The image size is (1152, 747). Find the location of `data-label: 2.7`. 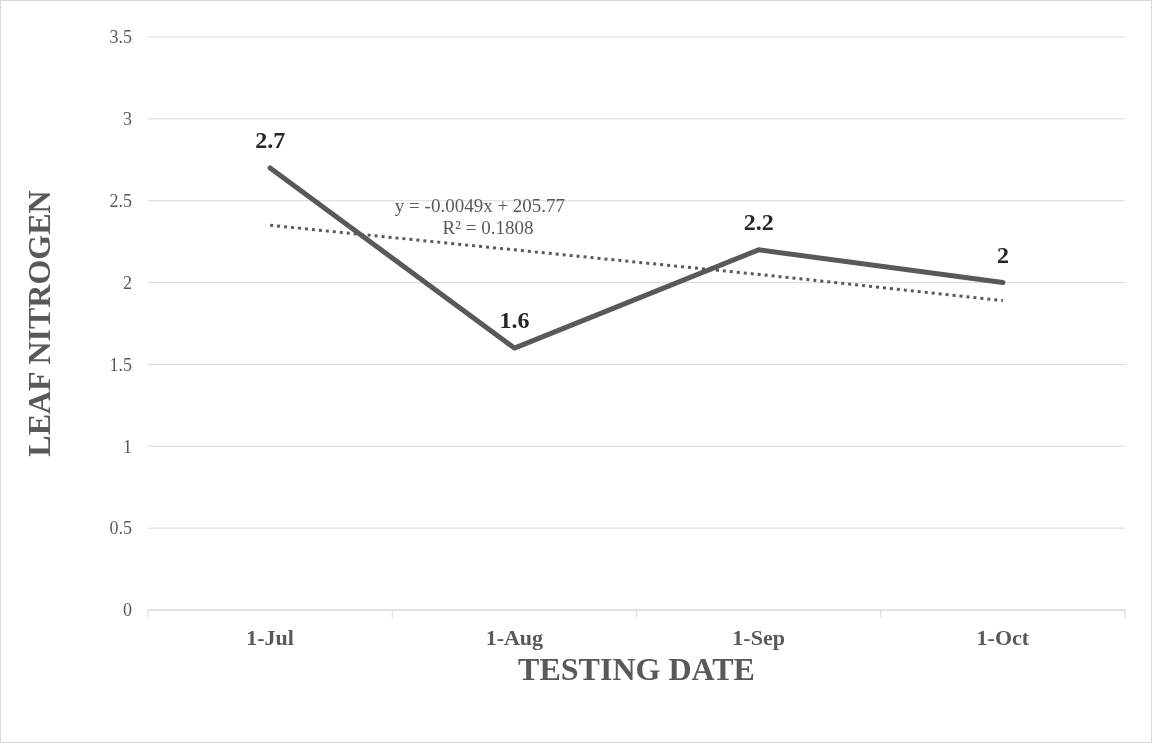

data-label: 2.7 is located at coordinates (270, 139).